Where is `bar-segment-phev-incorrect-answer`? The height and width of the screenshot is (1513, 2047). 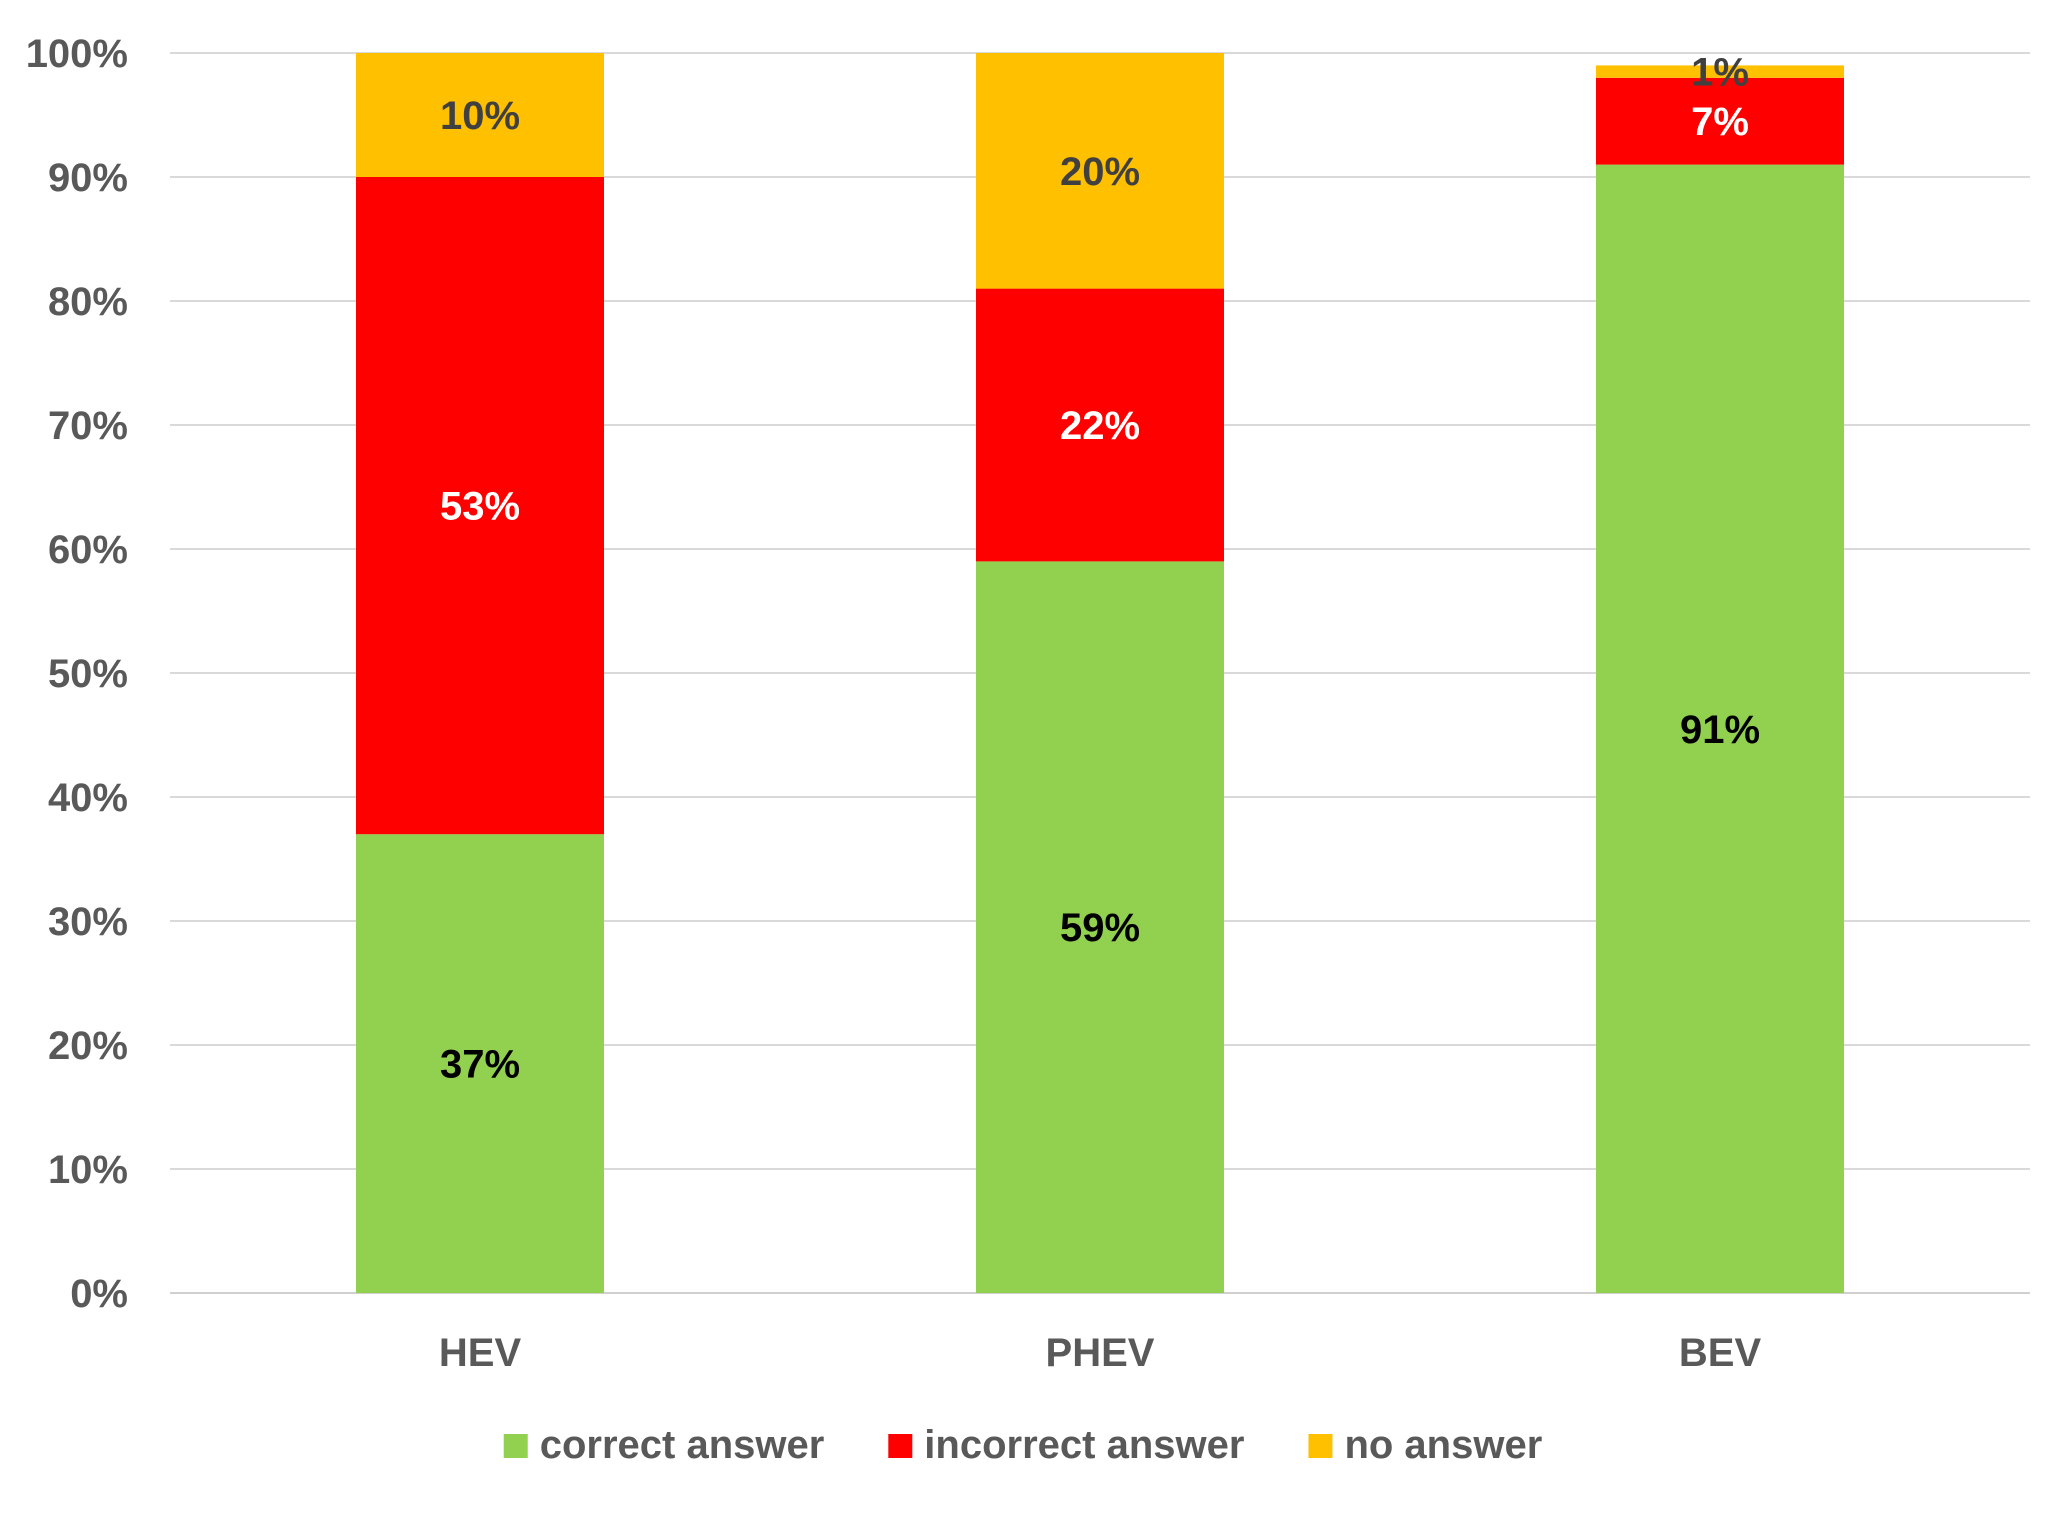
bar-segment-phev-incorrect-answer is located at coordinates (1100, 425).